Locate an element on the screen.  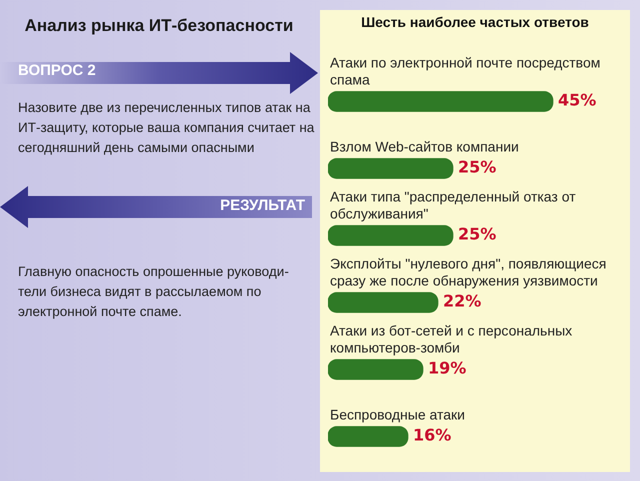
y-tick-label: Беспроводные атаки is located at coordinates (397, 414).